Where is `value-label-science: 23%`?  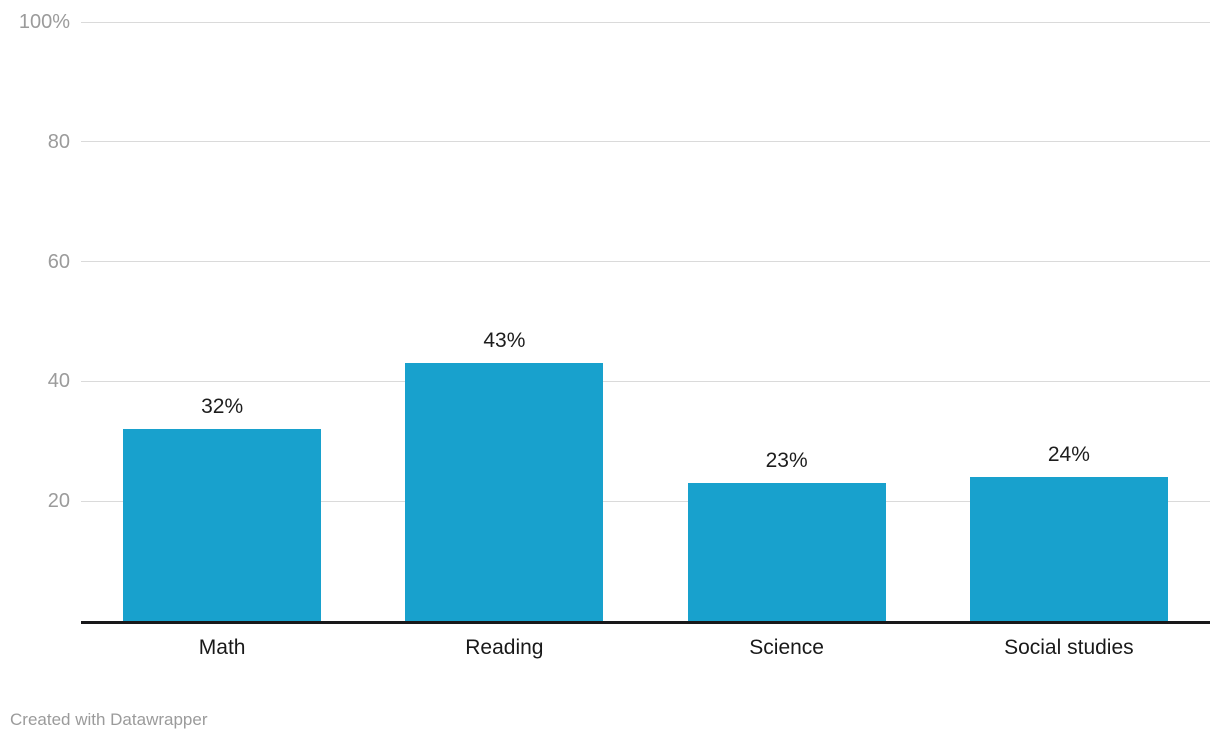 value-label-science: 23% is located at coordinates (786, 461).